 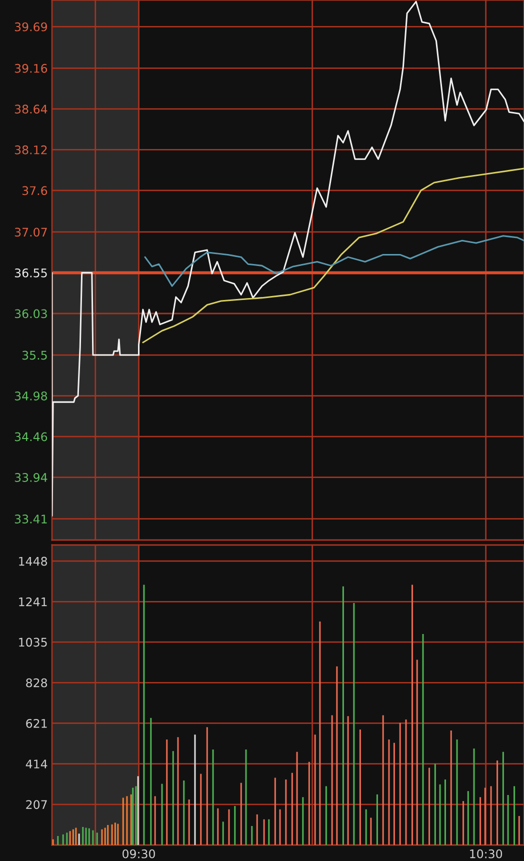 What do you see at coordinates (36, 723) in the screenshot?
I see `y-tick-label: 621` at bounding box center [36, 723].